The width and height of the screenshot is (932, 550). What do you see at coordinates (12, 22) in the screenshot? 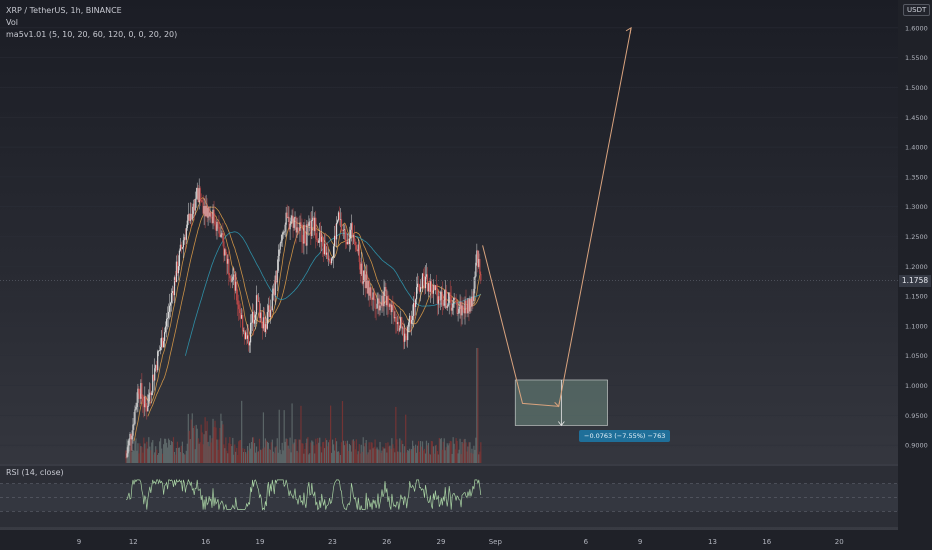
I see `volume-label: Vol` at bounding box center [12, 22].